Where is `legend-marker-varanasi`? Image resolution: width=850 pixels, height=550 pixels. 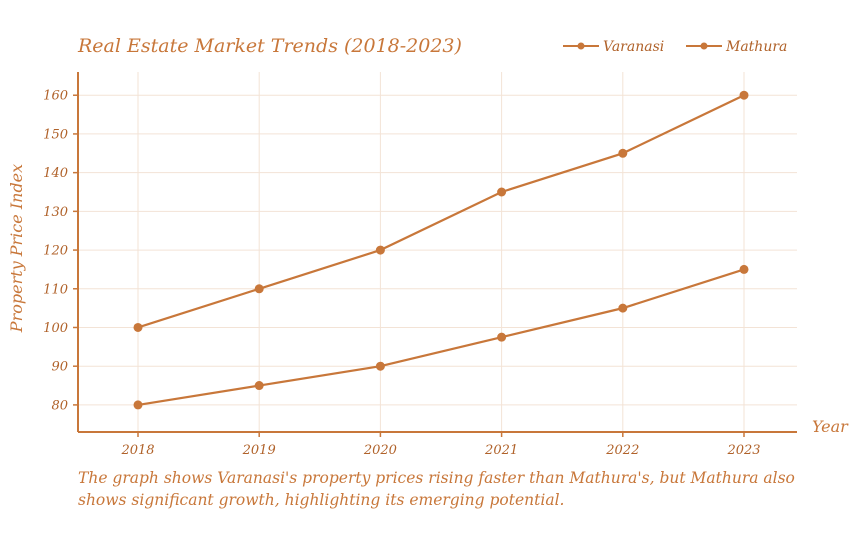 legend-marker-varanasi is located at coordinates (581, 46).